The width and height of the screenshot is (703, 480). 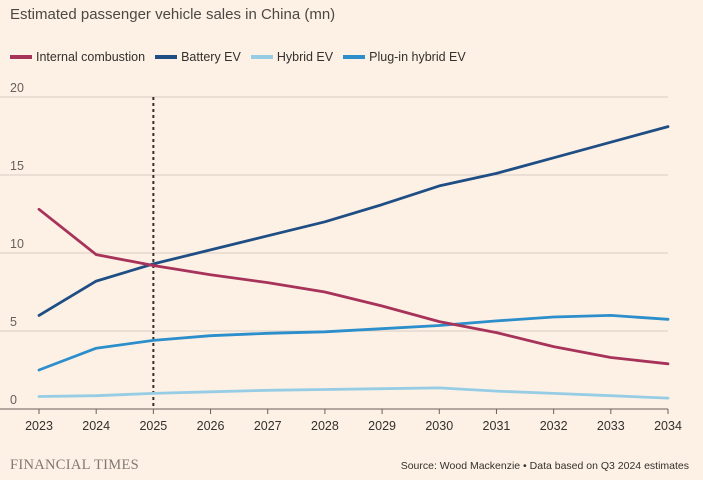 I want to click on legend-label-internal-combustion: Internal combustion, so click(x=91, y=57).